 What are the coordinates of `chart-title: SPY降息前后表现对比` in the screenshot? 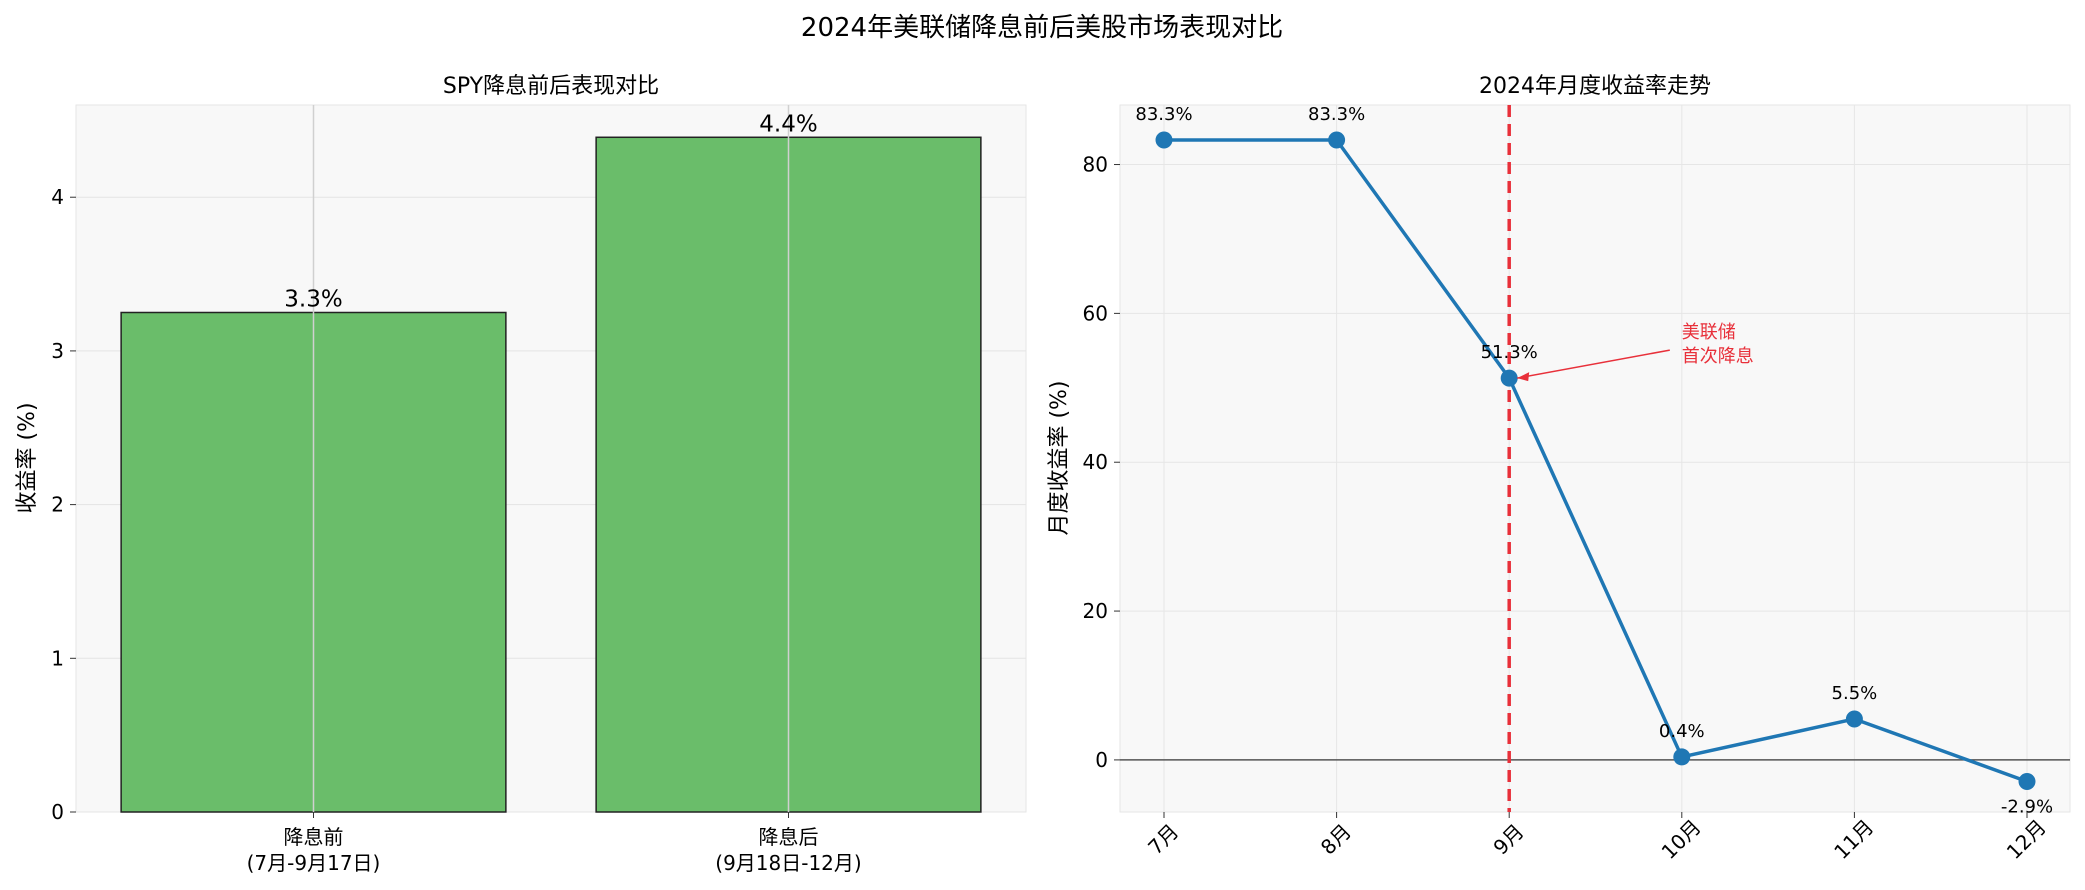 It's located at (551, 86).